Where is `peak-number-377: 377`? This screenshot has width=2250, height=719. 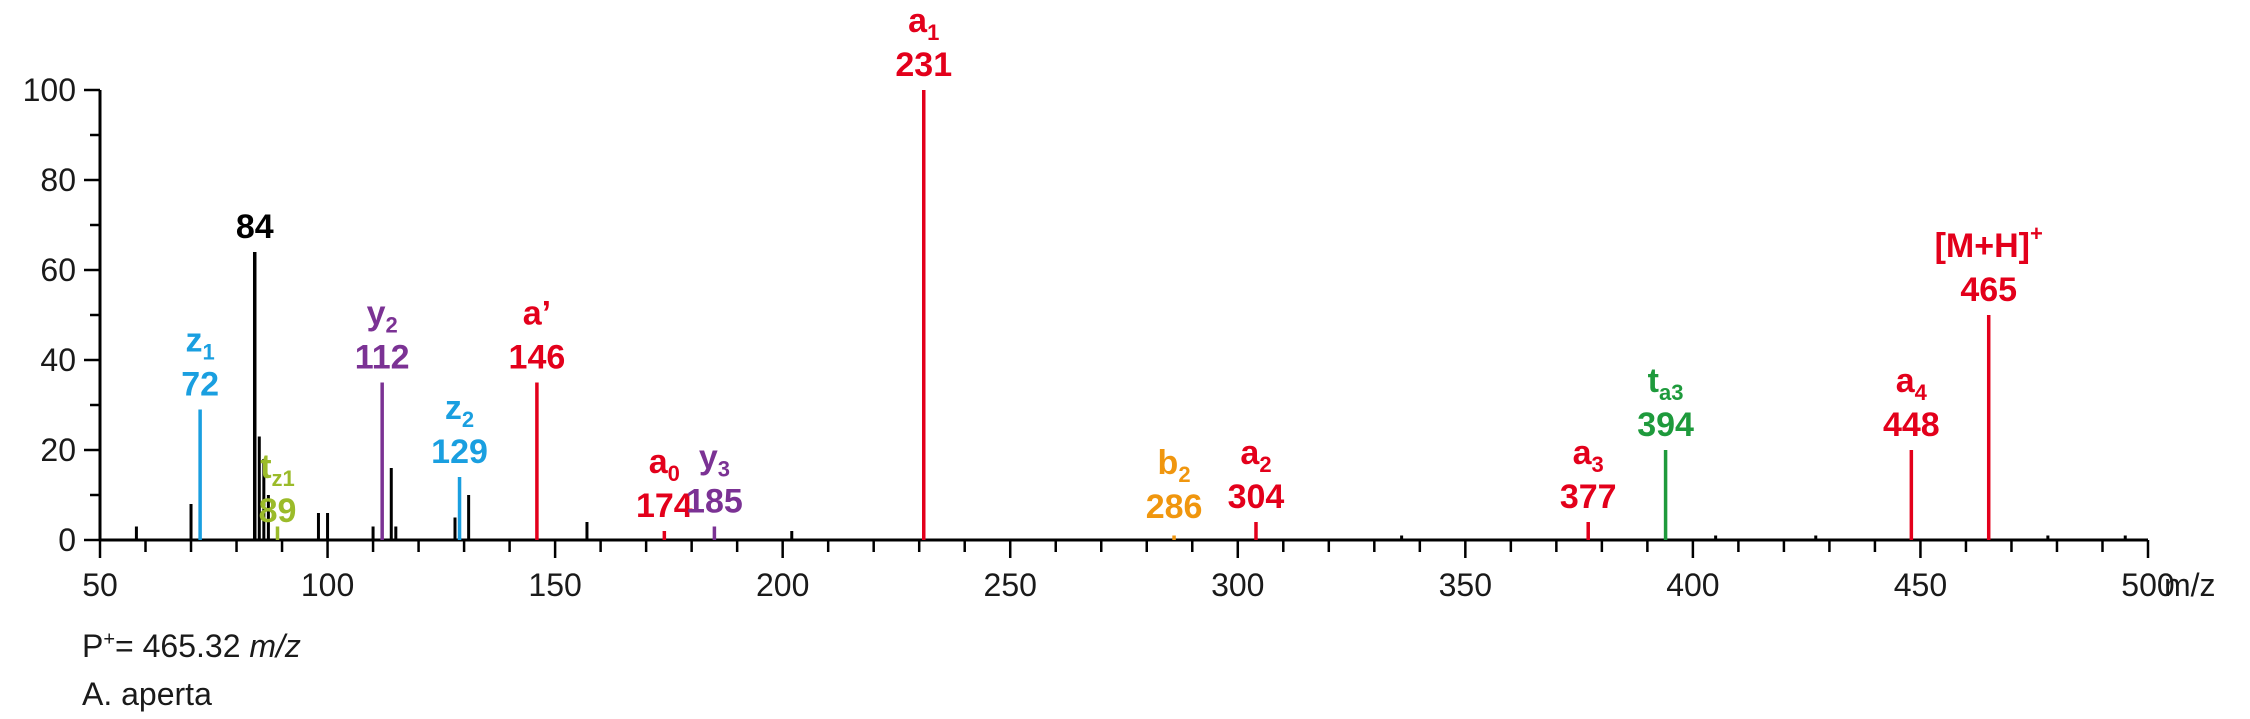
peak-number-377: 377 is located at coordinates (1588, 497).